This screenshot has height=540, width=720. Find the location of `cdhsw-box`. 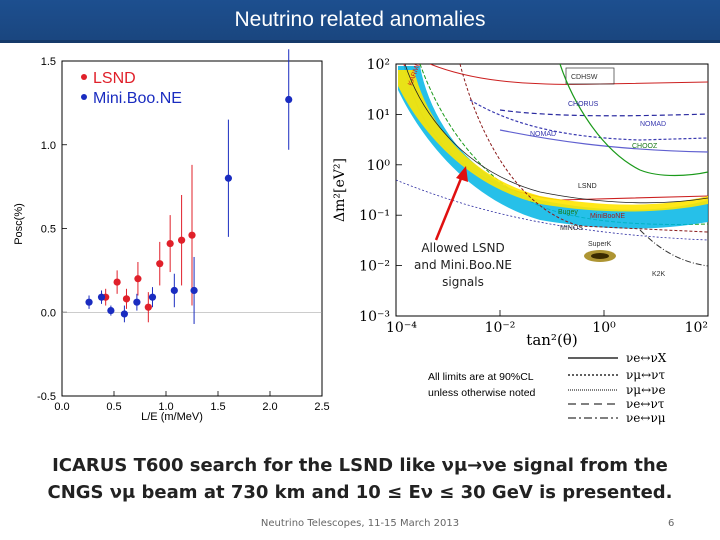

cdhsw-box is located at coordinates (590, 76).